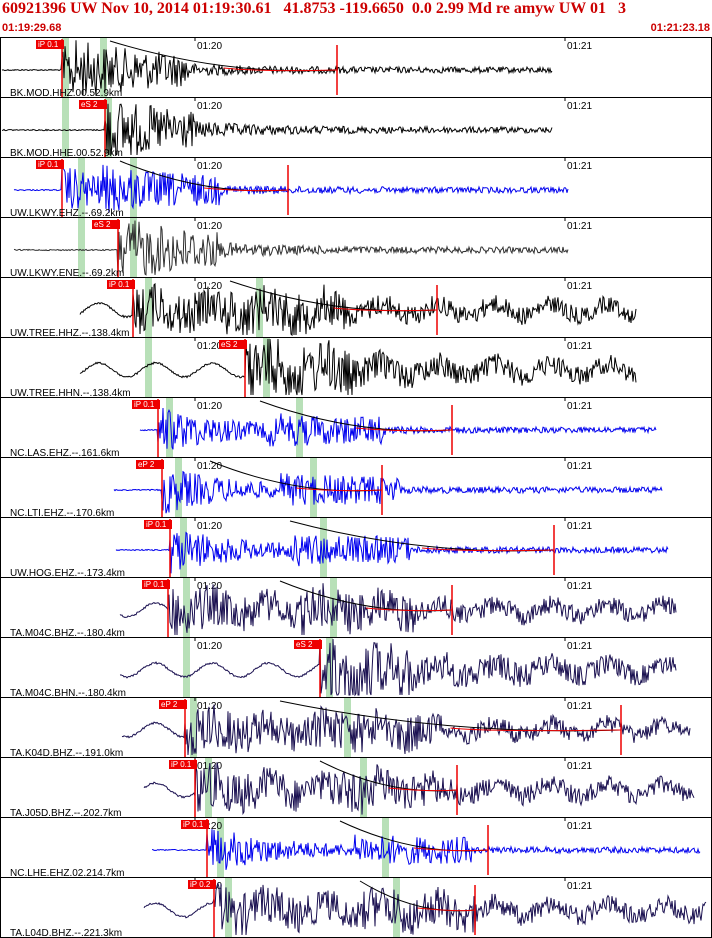  I want to click on trace-row: 01:20 01:21 iP 0.1 NC.LHE.EHZ.02.214.7km, so click(356, 848).